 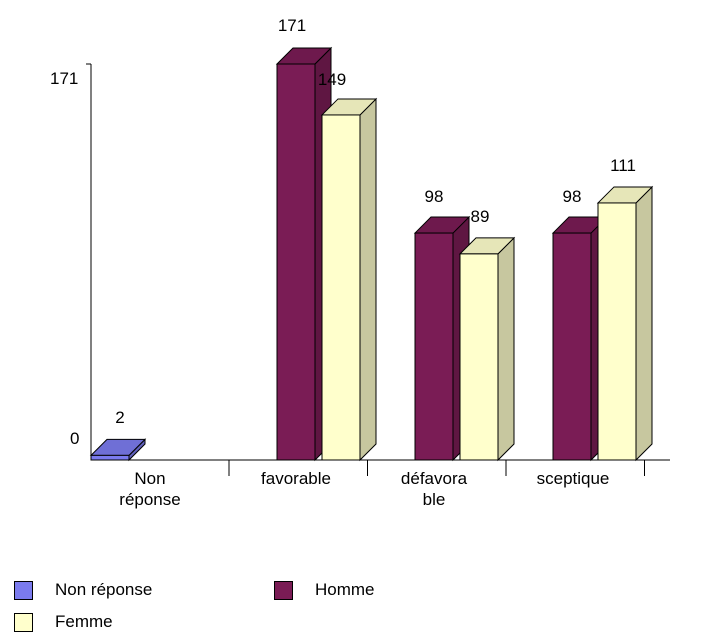 What do you see at coordinates (296, 478) in the screenshot?
I see `x-tick-label: favorable` at bounding box center [296, 478].